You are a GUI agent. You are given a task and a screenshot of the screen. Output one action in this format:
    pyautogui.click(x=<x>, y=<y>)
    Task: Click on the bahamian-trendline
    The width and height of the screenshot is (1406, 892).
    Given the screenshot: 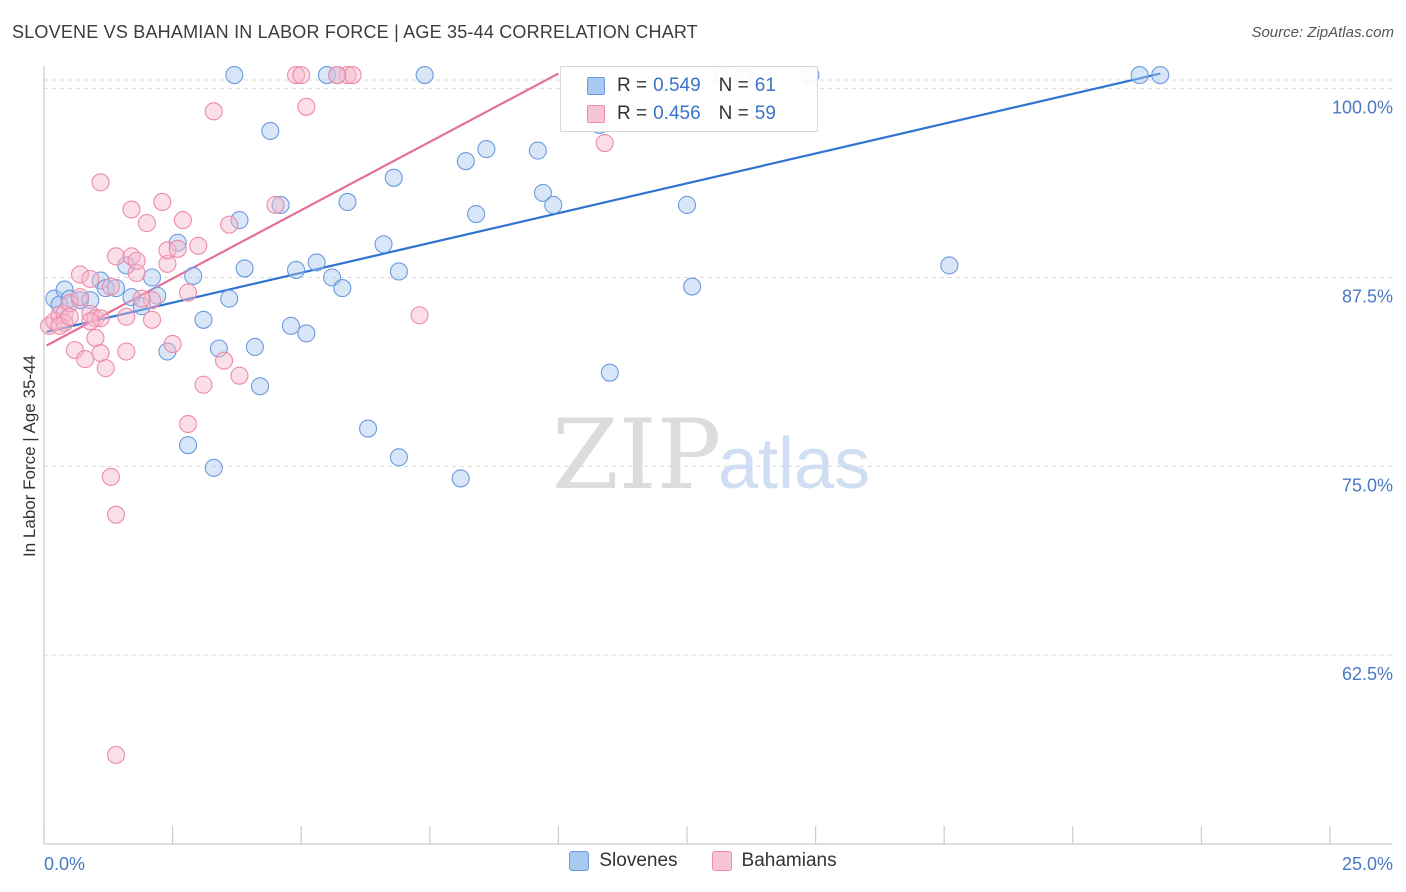 What is the action you would take?
    pyautogui.click(x=302, y=209)
    